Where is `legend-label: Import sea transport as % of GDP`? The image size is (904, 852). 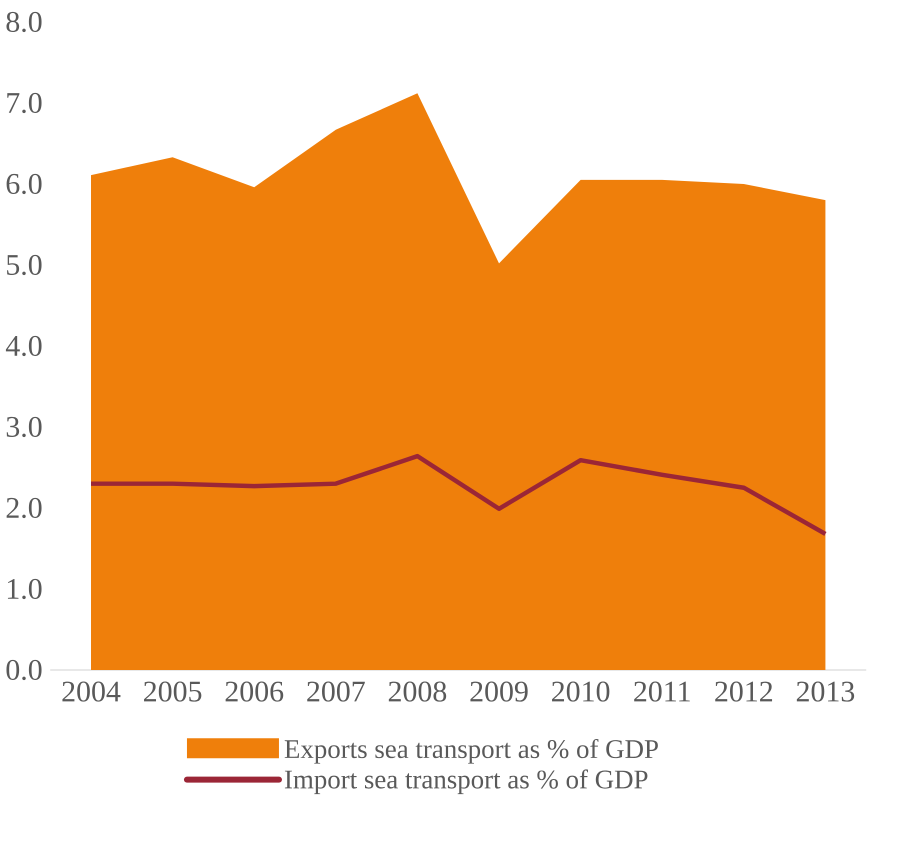
legend-label: Import sea transport as % of GDP is located at coordinates (466, 781).